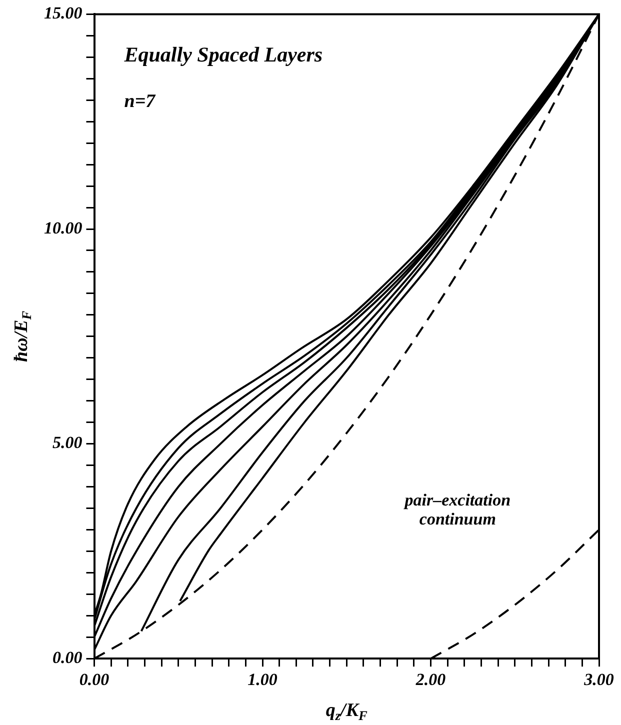 This screenshot has width=621, height=725. I want to click on x-tick-label: 2.00, so click(430, 680).